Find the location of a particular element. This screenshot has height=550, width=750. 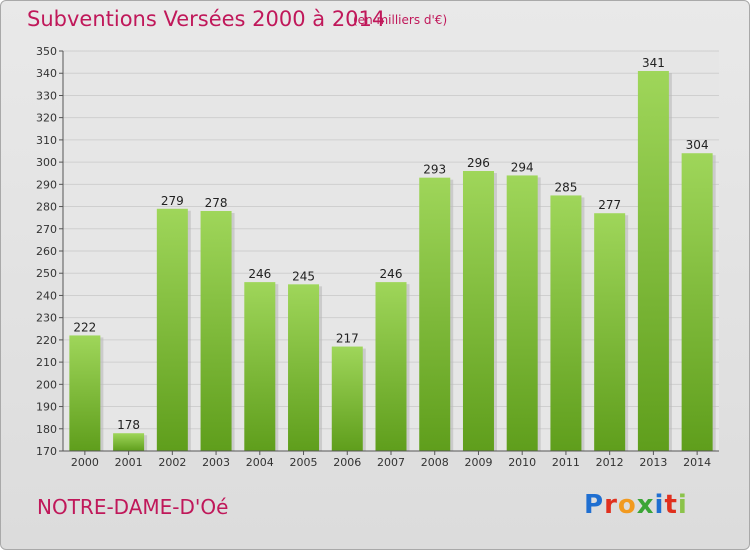

x-tick-label: 2010 is located at coordinates (522, 462).